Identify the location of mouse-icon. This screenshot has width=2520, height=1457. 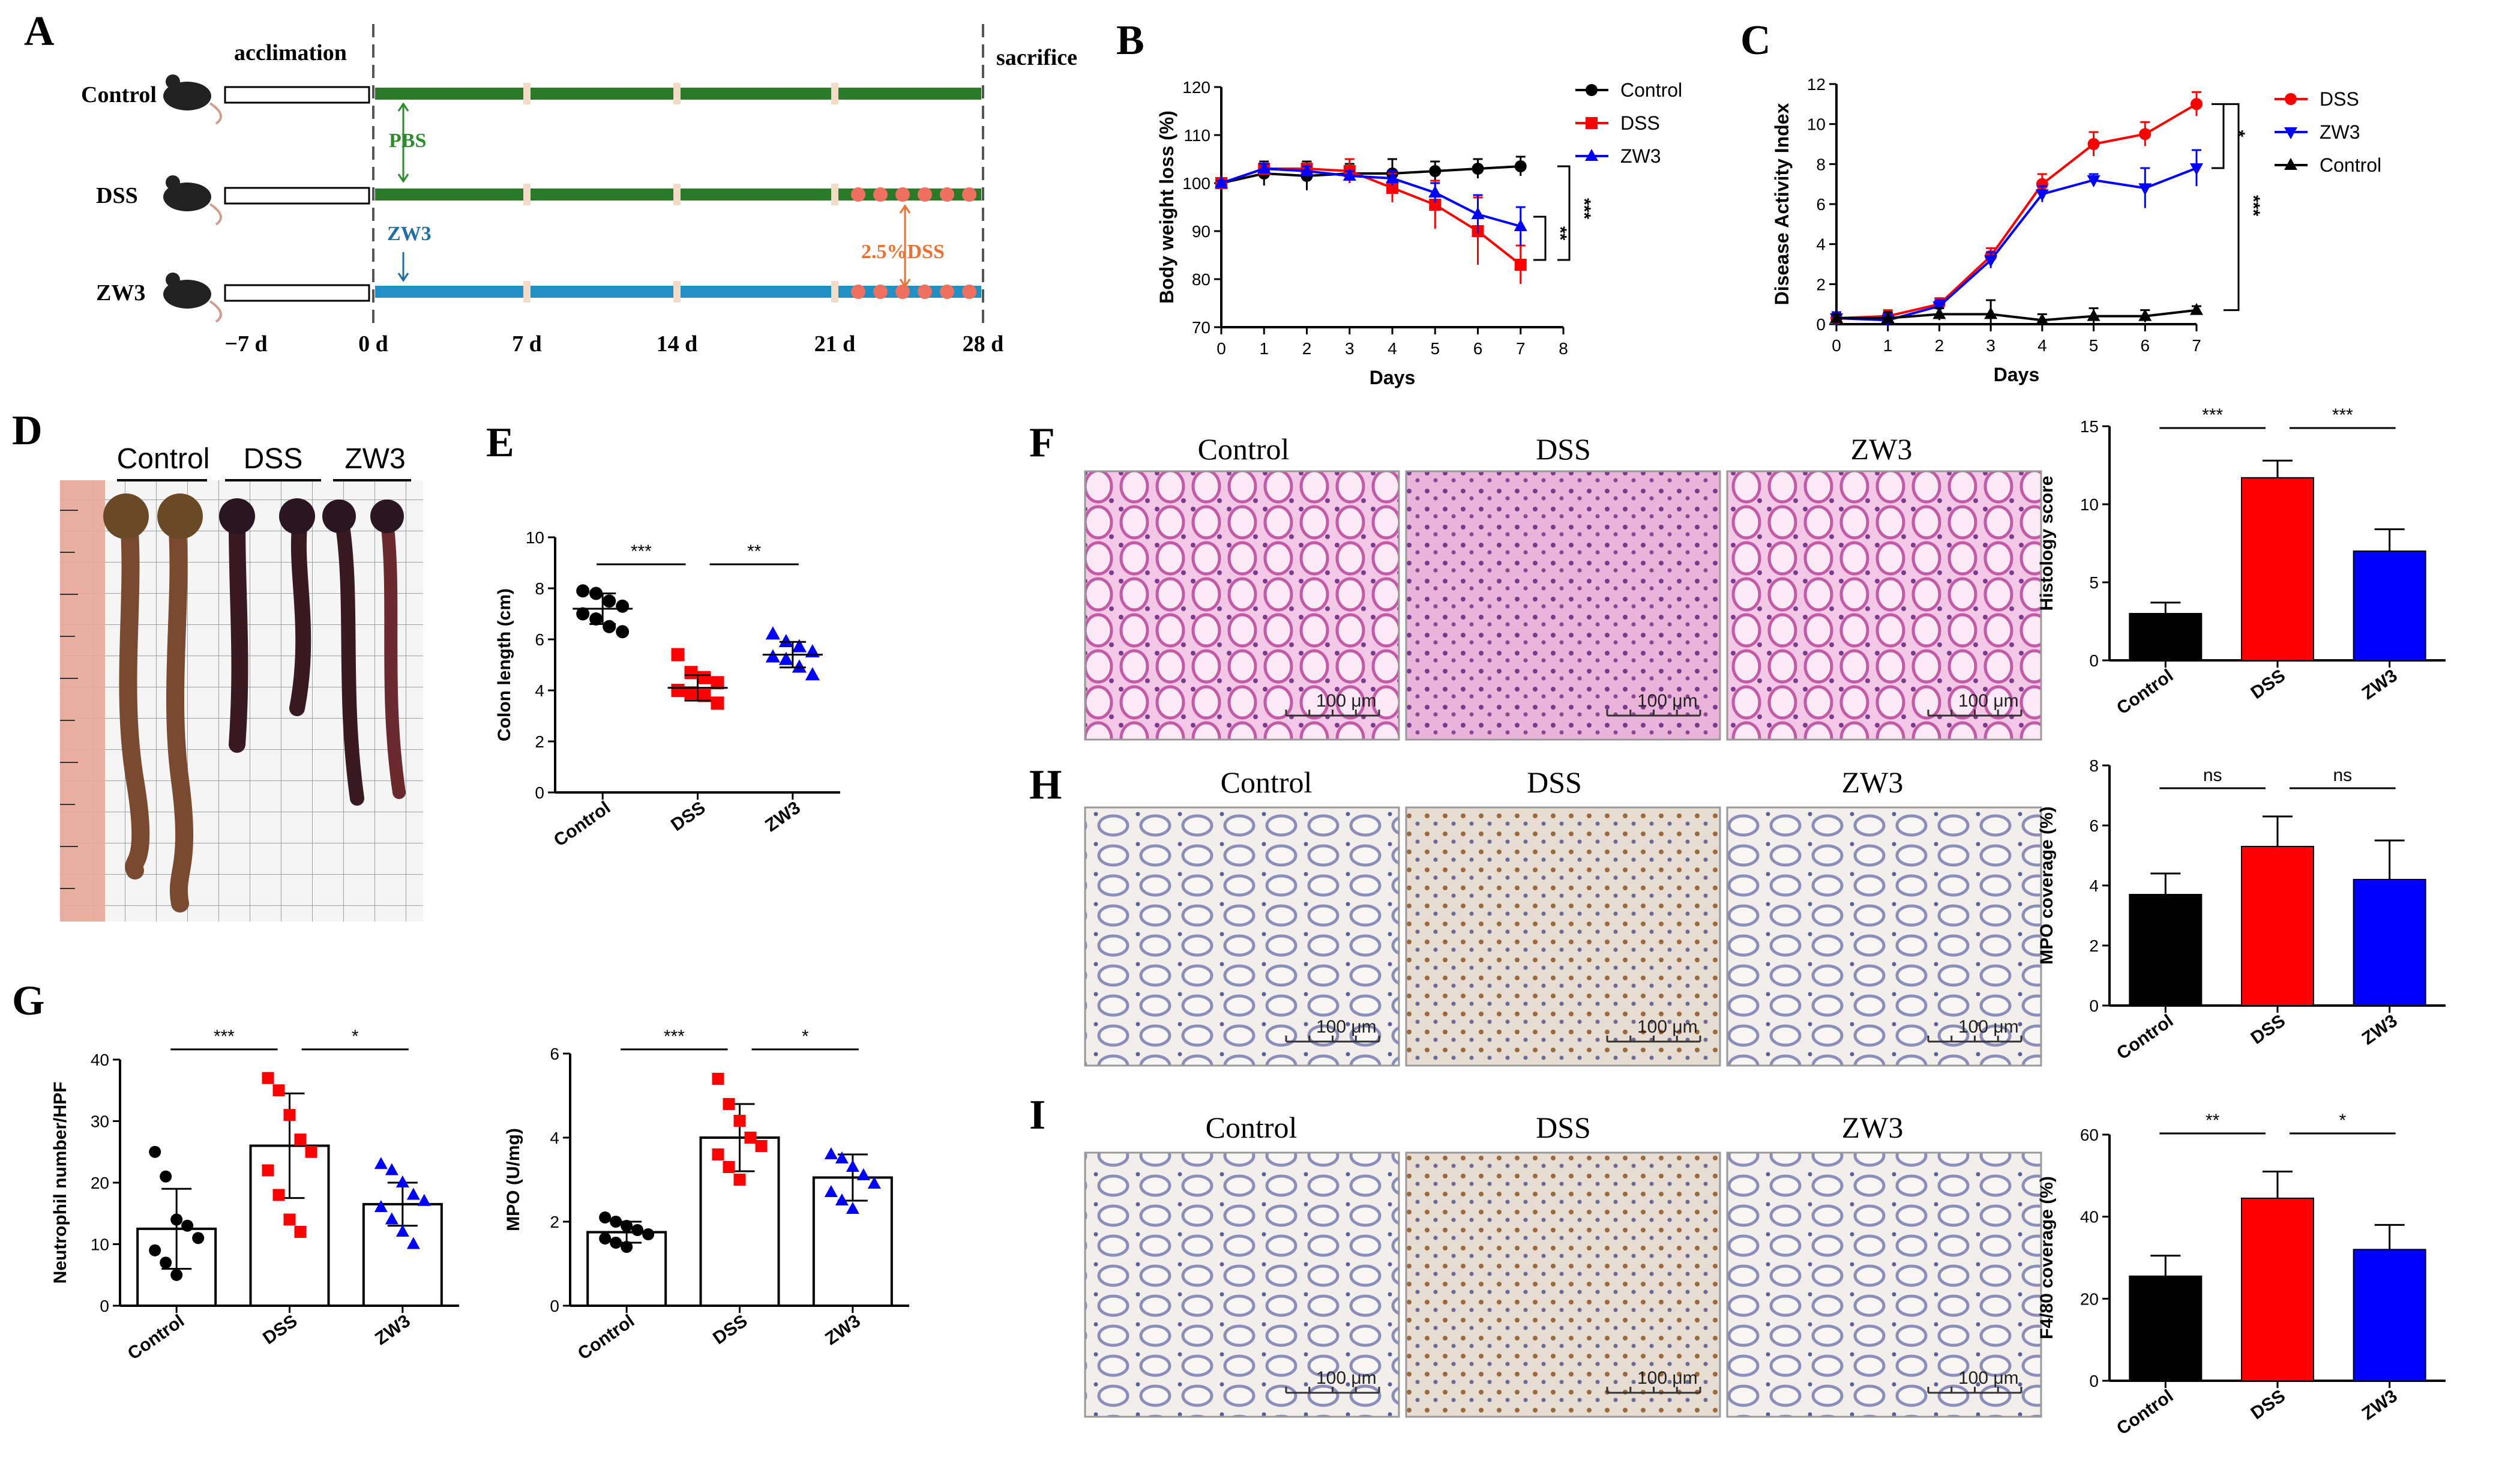
(192, 200).